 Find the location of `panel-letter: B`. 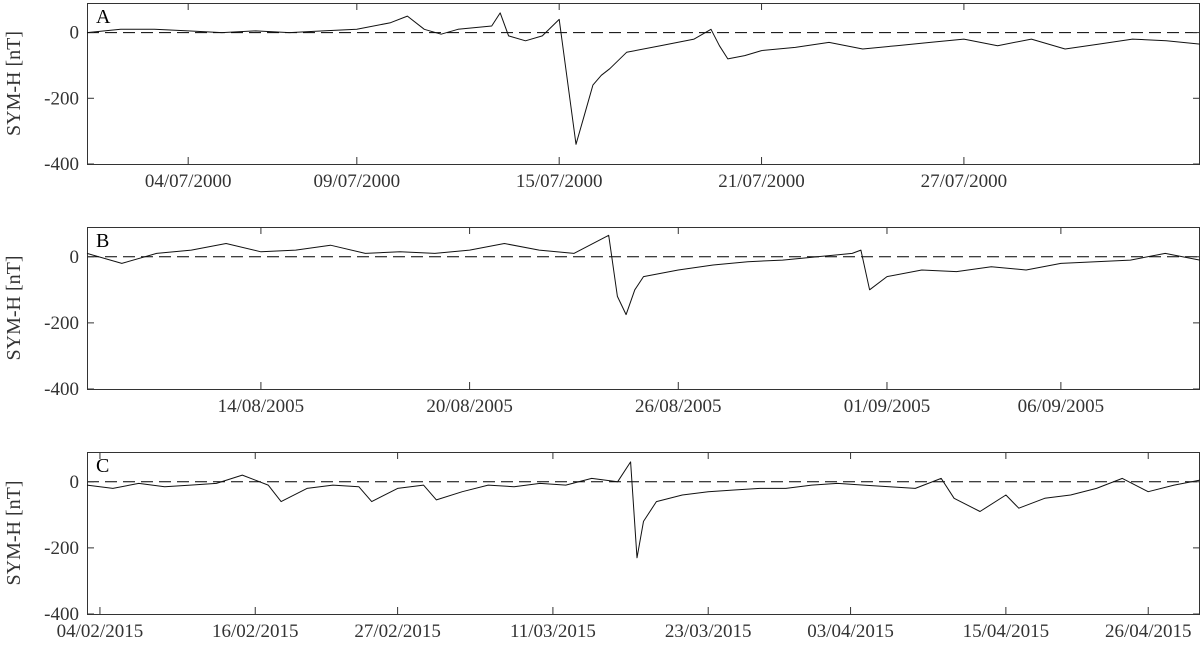

panel-letter: B is located at coordinates (102, 241).